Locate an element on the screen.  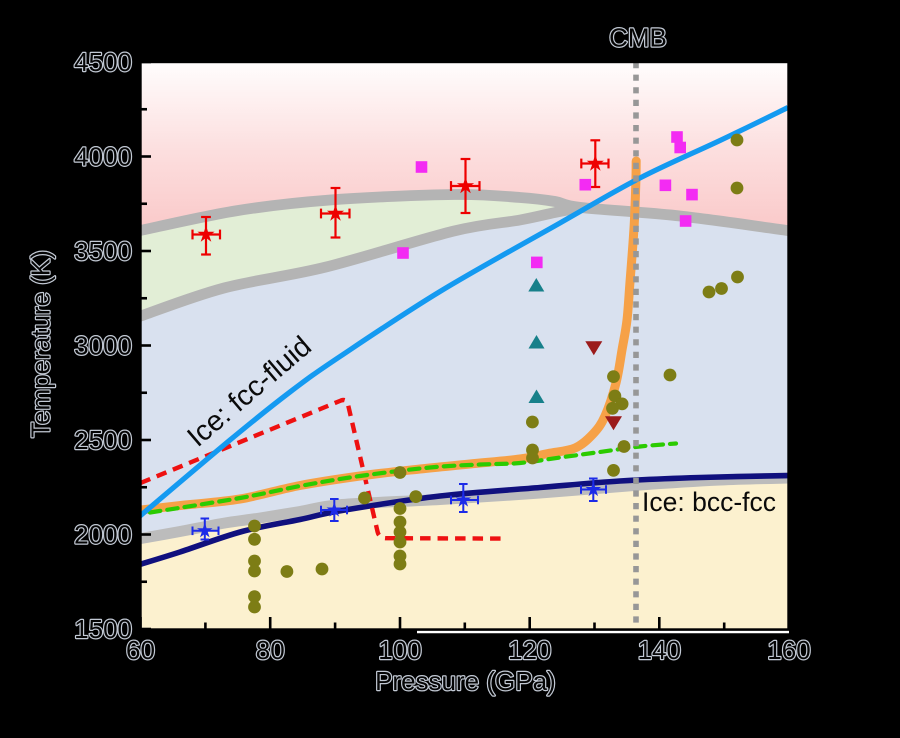
svg-text: 120 is located at coordinates (529, 650).